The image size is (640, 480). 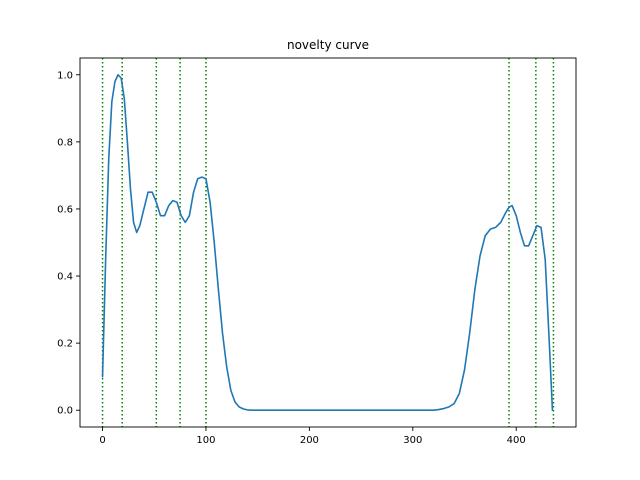 What do you see at coordinates (328, 45) in the screenshot?
I see `chart-title: novelty curve` at bounding box center [328, 45].